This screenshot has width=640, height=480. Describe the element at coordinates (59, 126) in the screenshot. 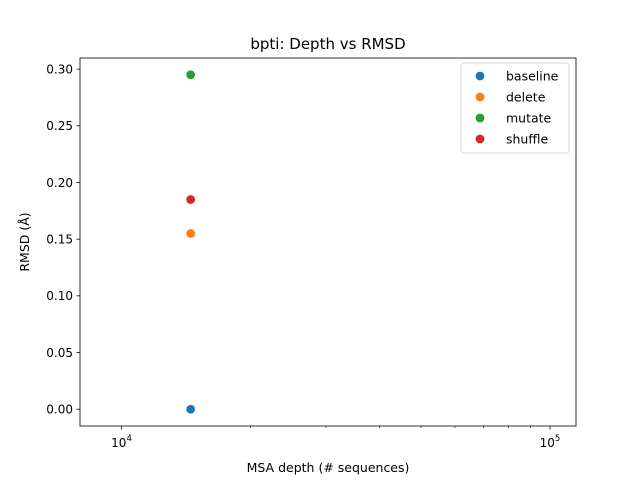

I see `y-tick-label: 0.25` at that location.